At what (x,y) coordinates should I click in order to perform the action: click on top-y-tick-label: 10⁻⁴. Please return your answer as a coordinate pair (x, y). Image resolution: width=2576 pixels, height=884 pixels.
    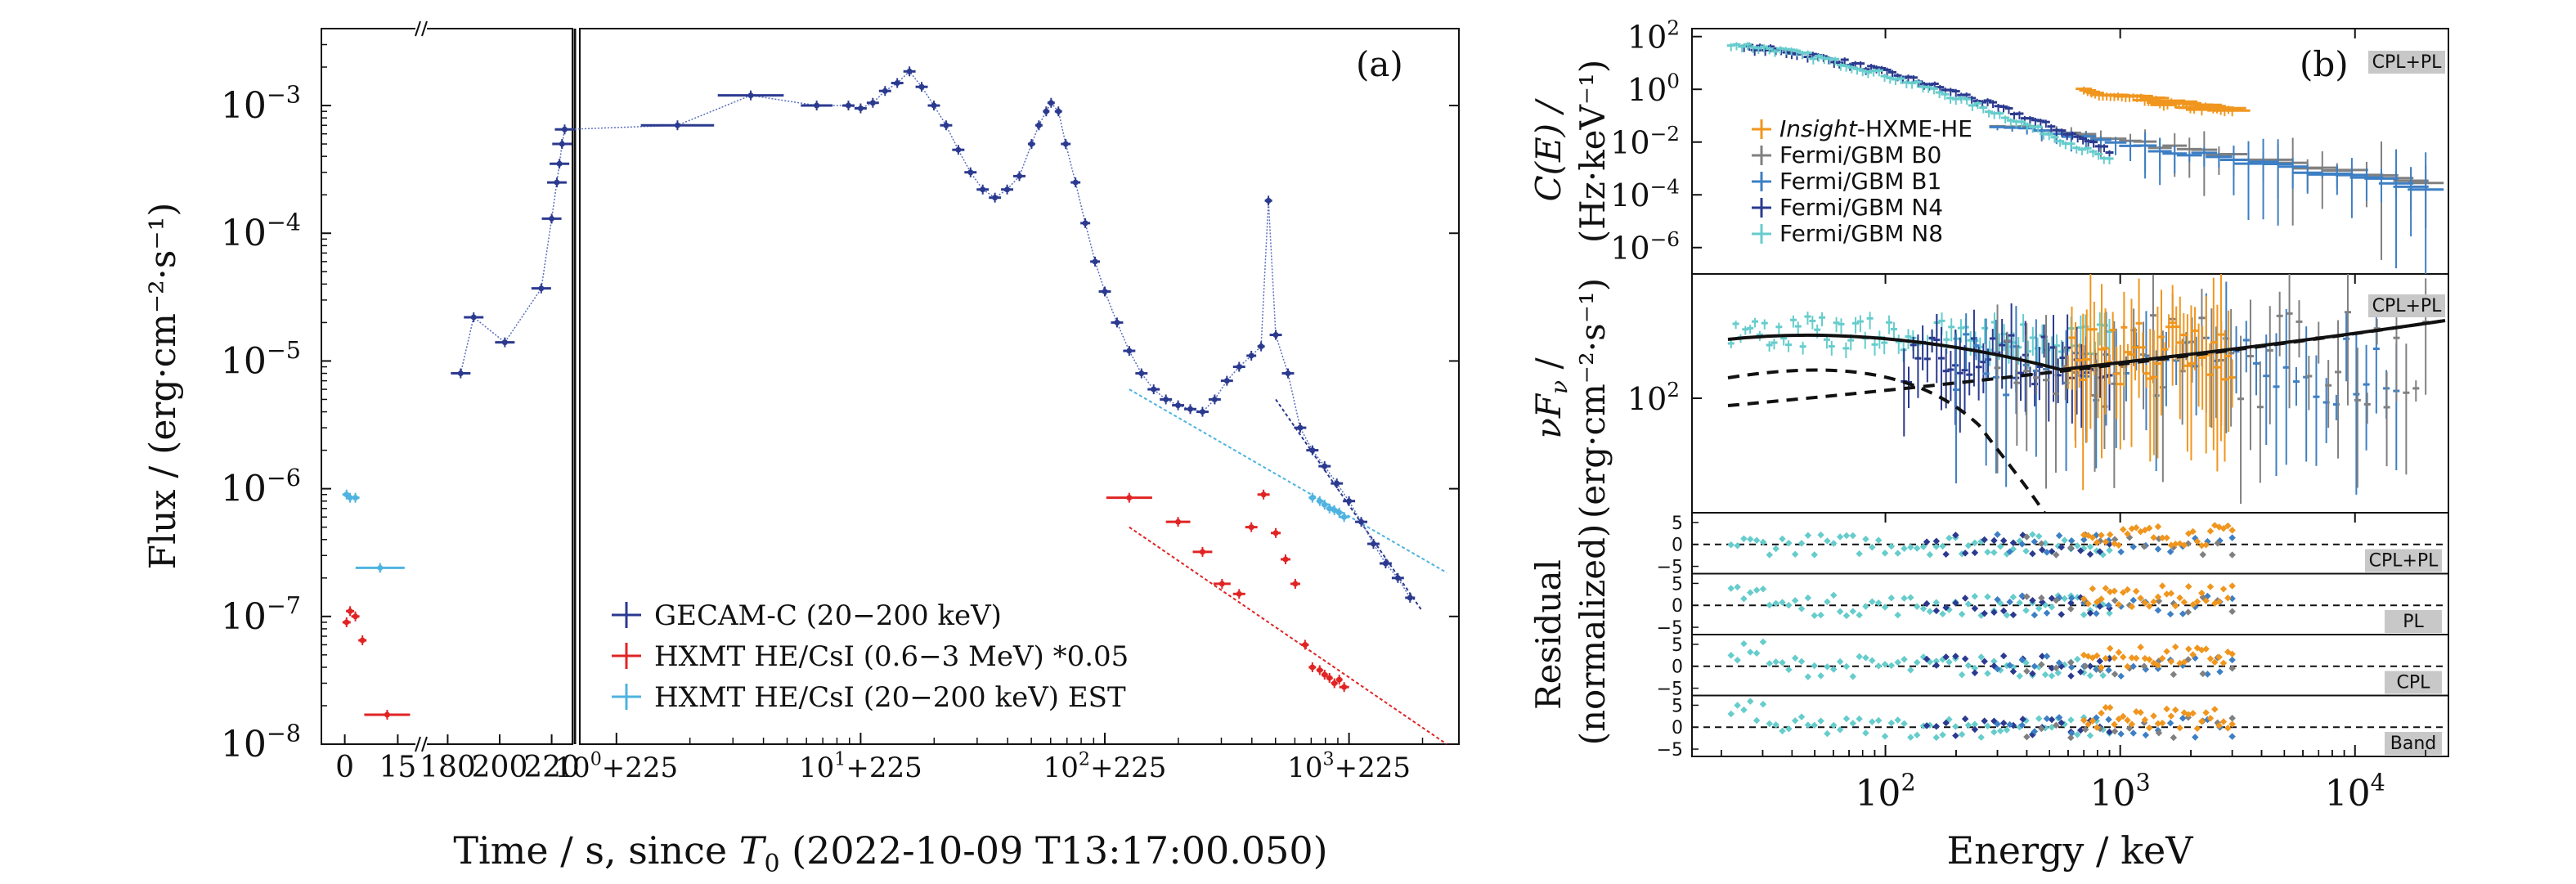
    Looking at the image, I should click on (1645, 194).